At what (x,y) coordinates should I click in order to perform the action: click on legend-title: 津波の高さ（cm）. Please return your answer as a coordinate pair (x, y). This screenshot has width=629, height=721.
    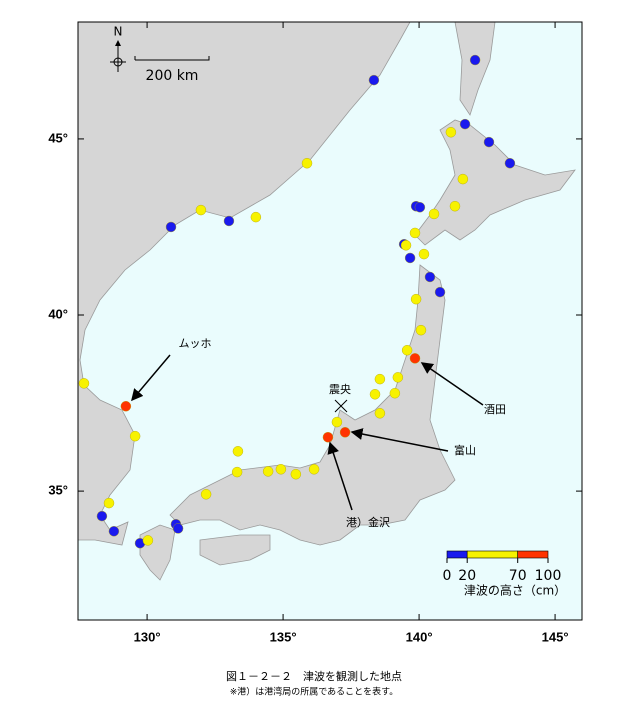
    Looking at the image, I should click on (515, 590).